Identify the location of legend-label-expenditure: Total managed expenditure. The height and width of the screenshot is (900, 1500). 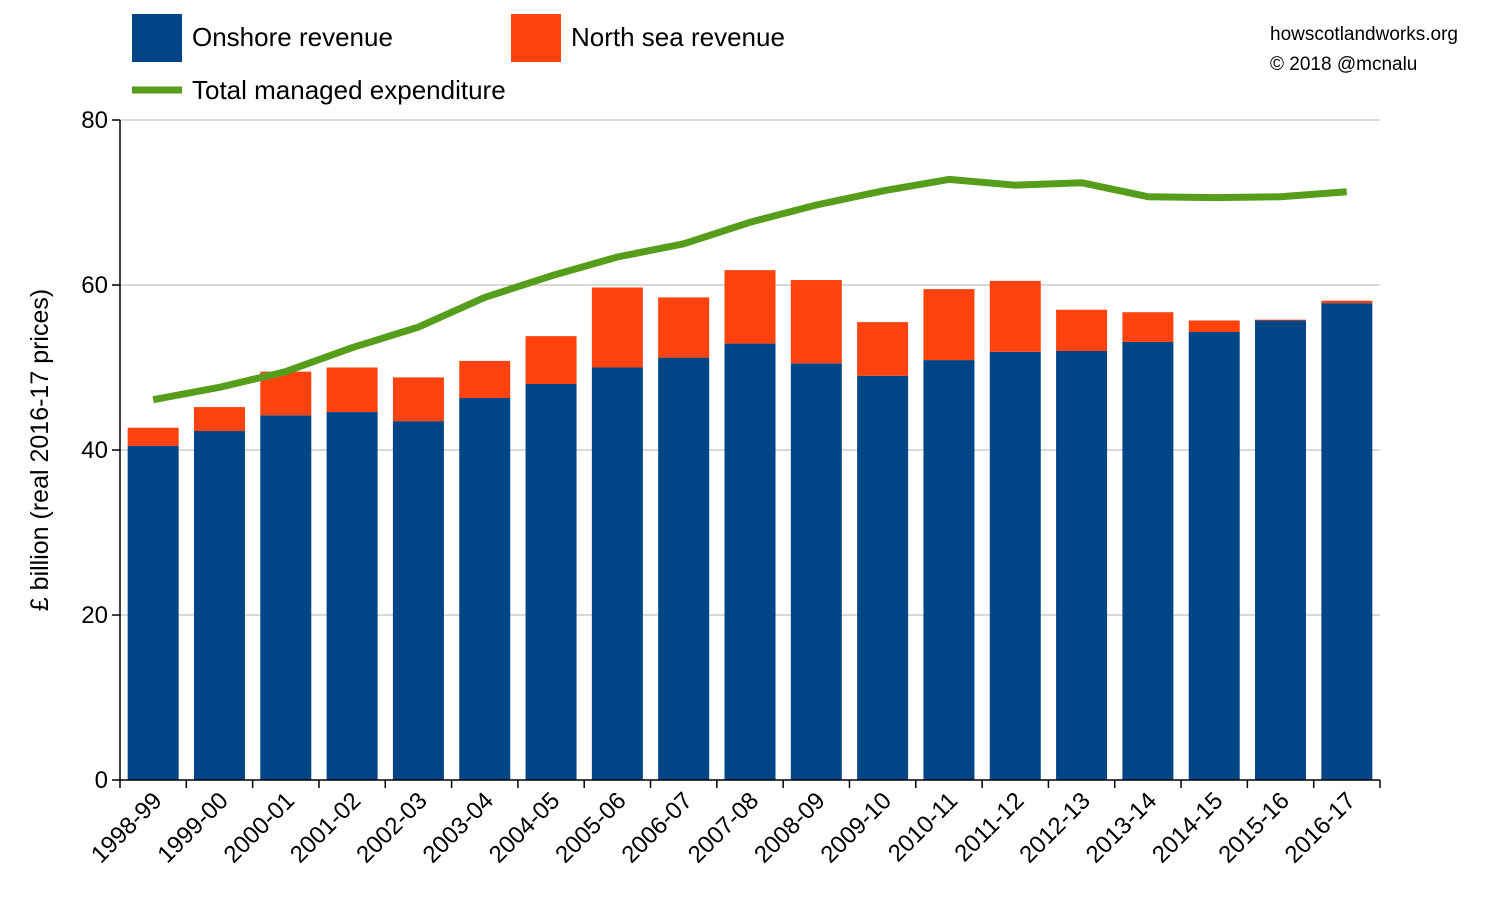
(349, 90).